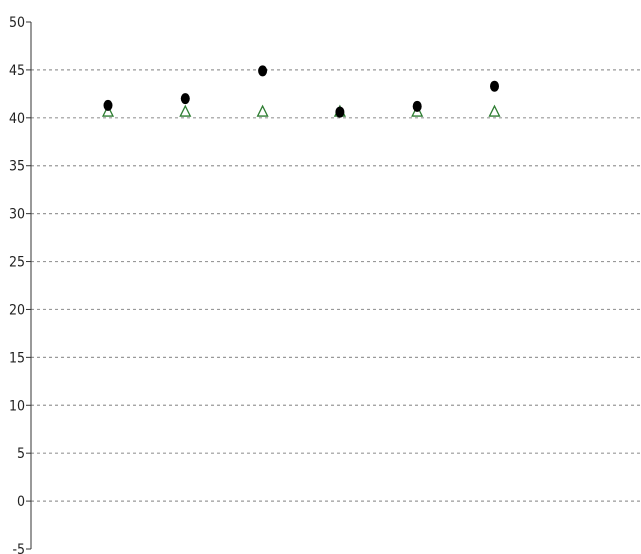 This screenshot has width=641, height=554. I want to click on data-points, so click(301, 91).